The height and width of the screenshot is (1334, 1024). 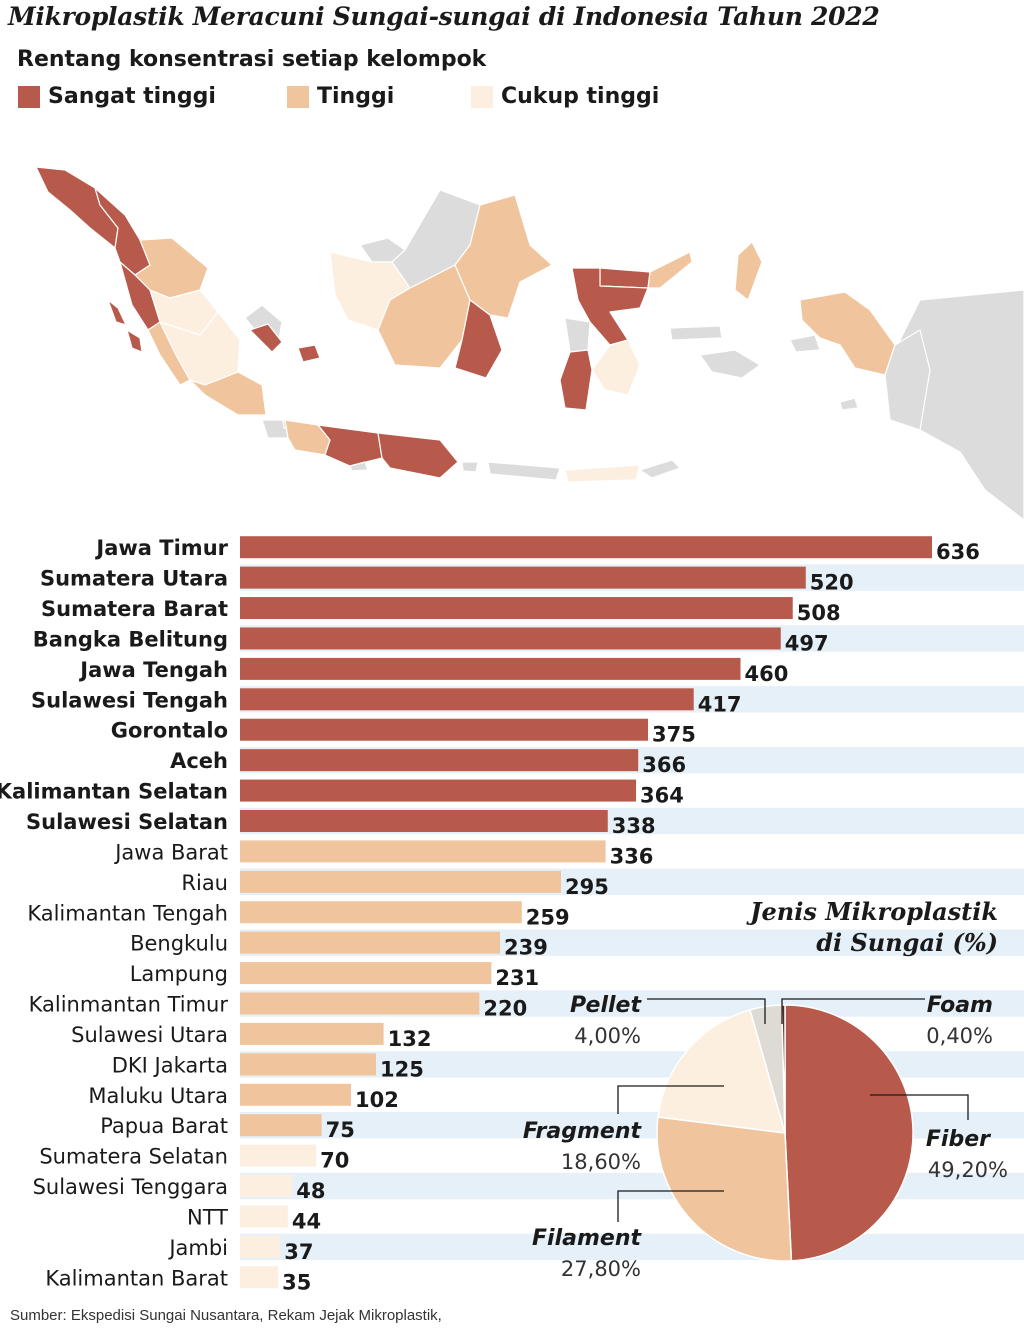 What do you see at coordinates (632, 1186) in the screenshot?
I see `row-stripe` at bounding box center [632, 1186].